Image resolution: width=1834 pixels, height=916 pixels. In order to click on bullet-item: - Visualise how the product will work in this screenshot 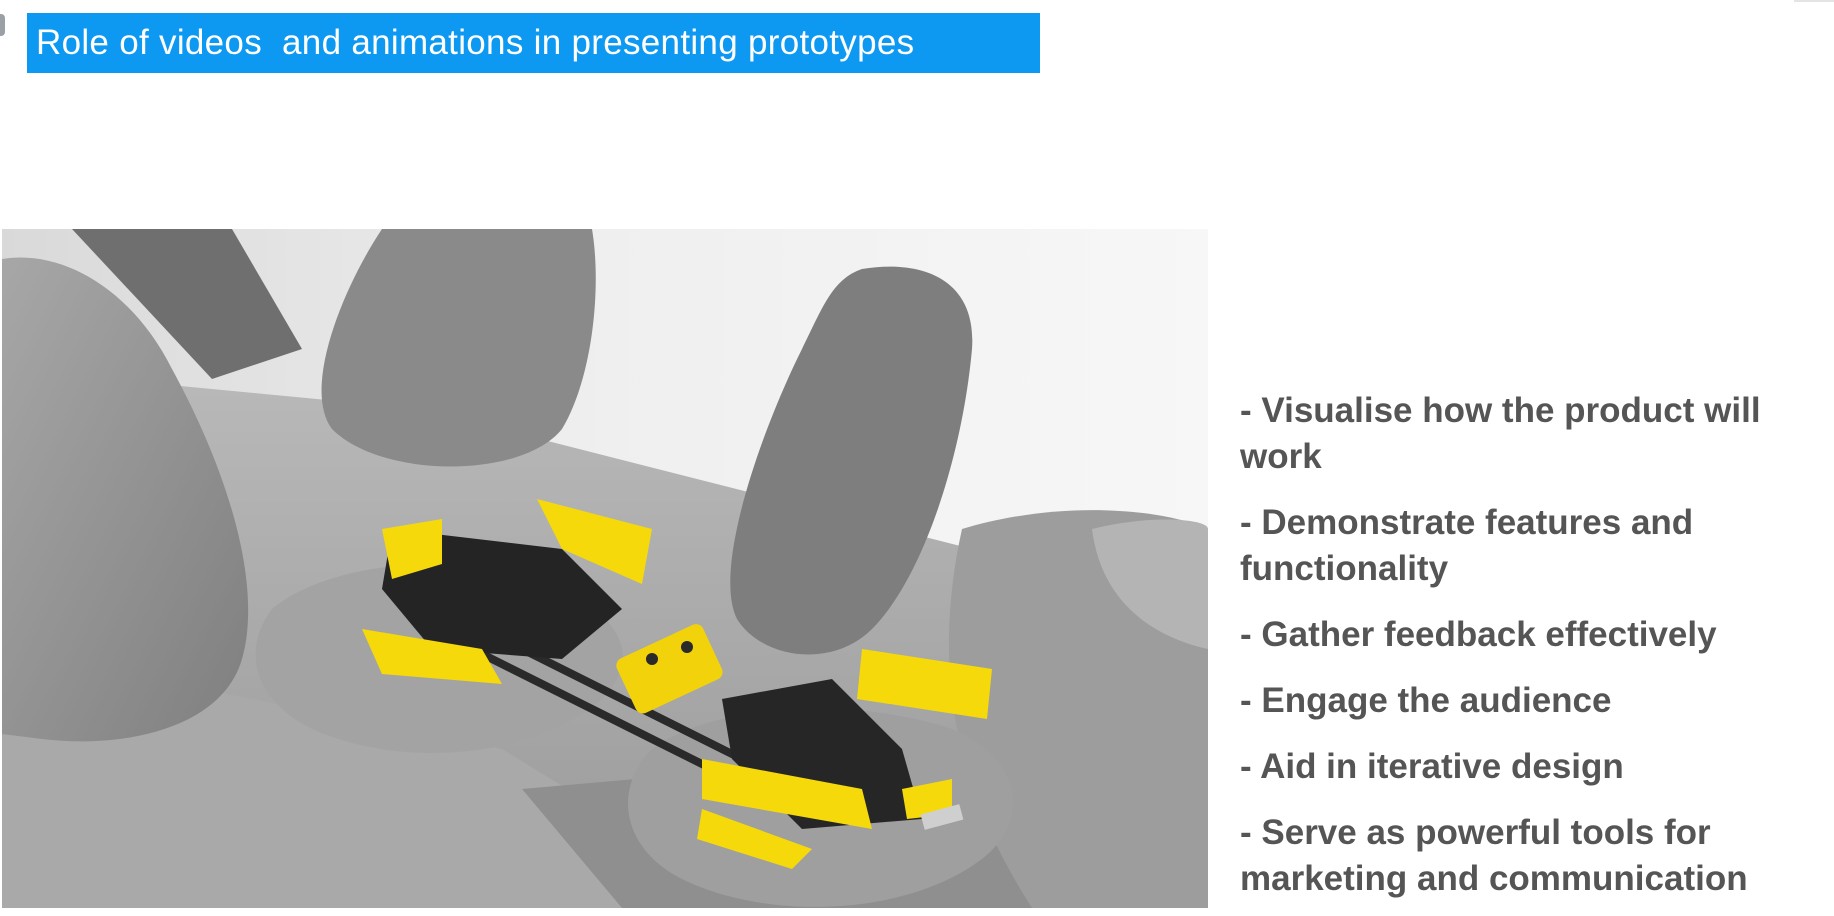, I will do `click(1500, 433)`.